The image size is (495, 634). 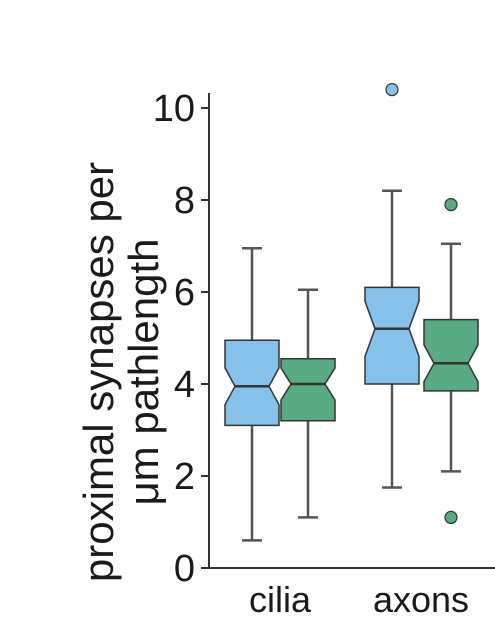 What do you see at coordinates (184, 293) in the screenshot?
I see `y-tick-label: 6` at bounding box center [184, 293].